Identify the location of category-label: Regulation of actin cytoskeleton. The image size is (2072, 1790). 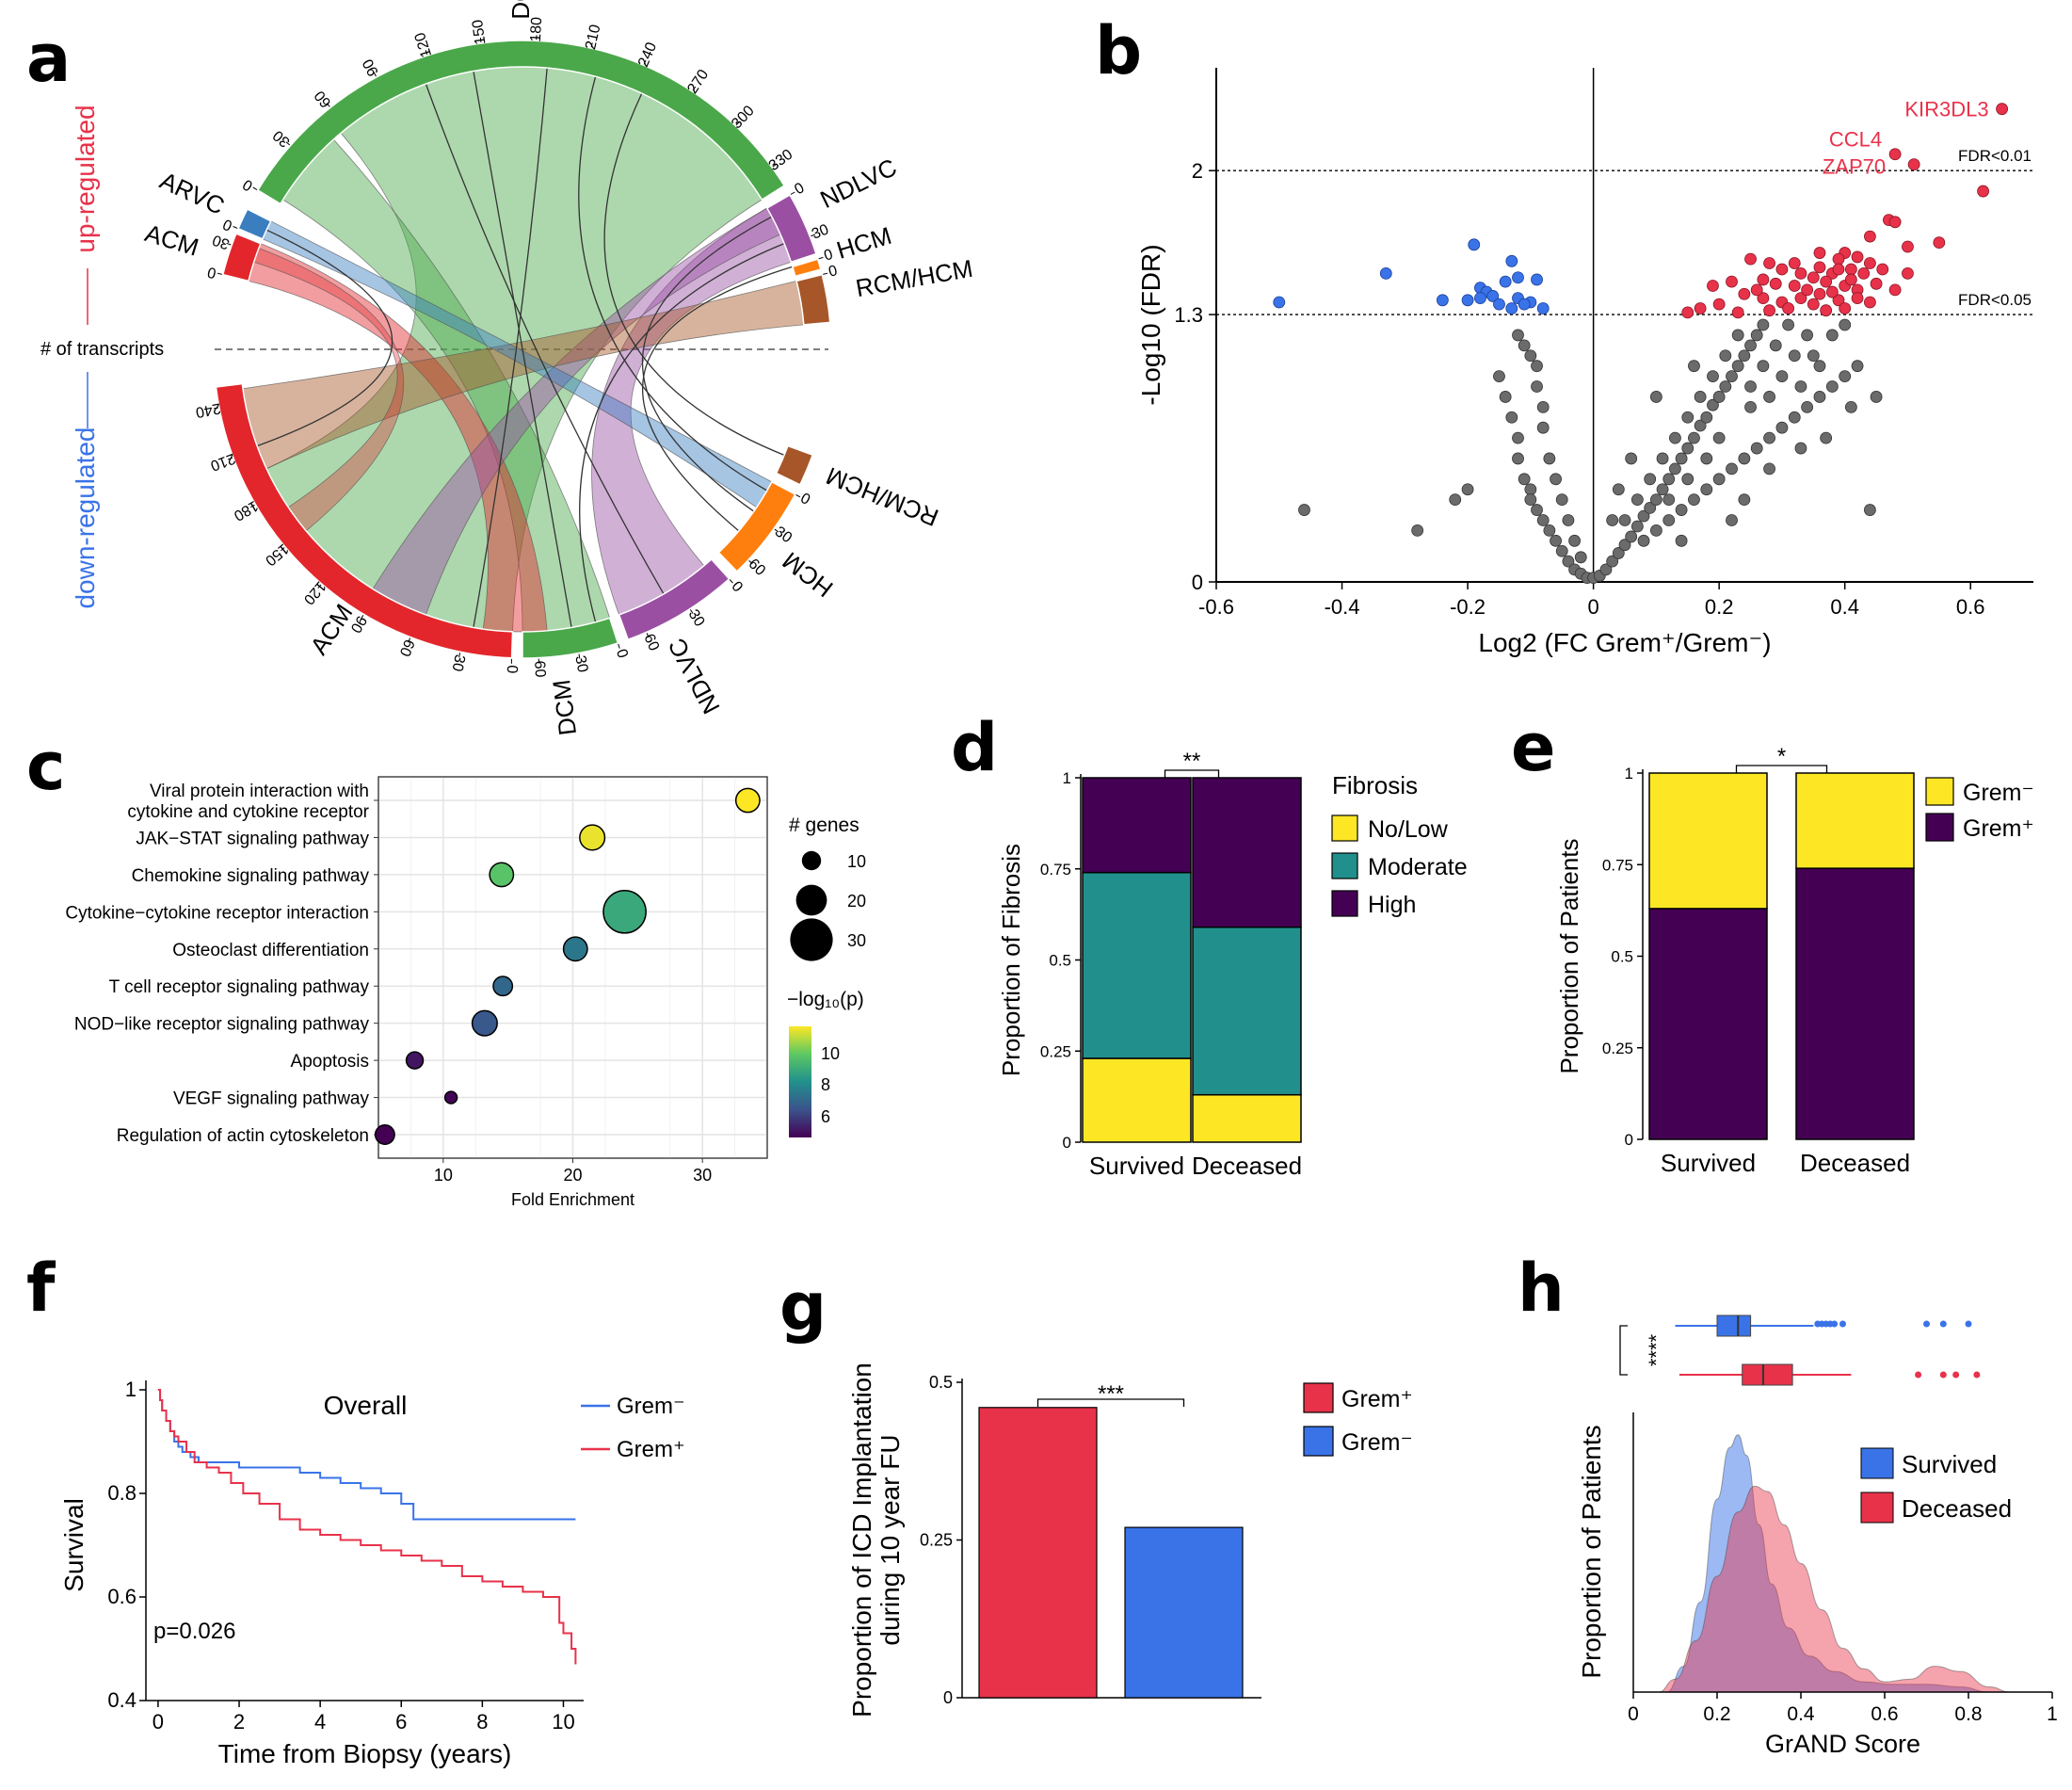
(243, 1136).